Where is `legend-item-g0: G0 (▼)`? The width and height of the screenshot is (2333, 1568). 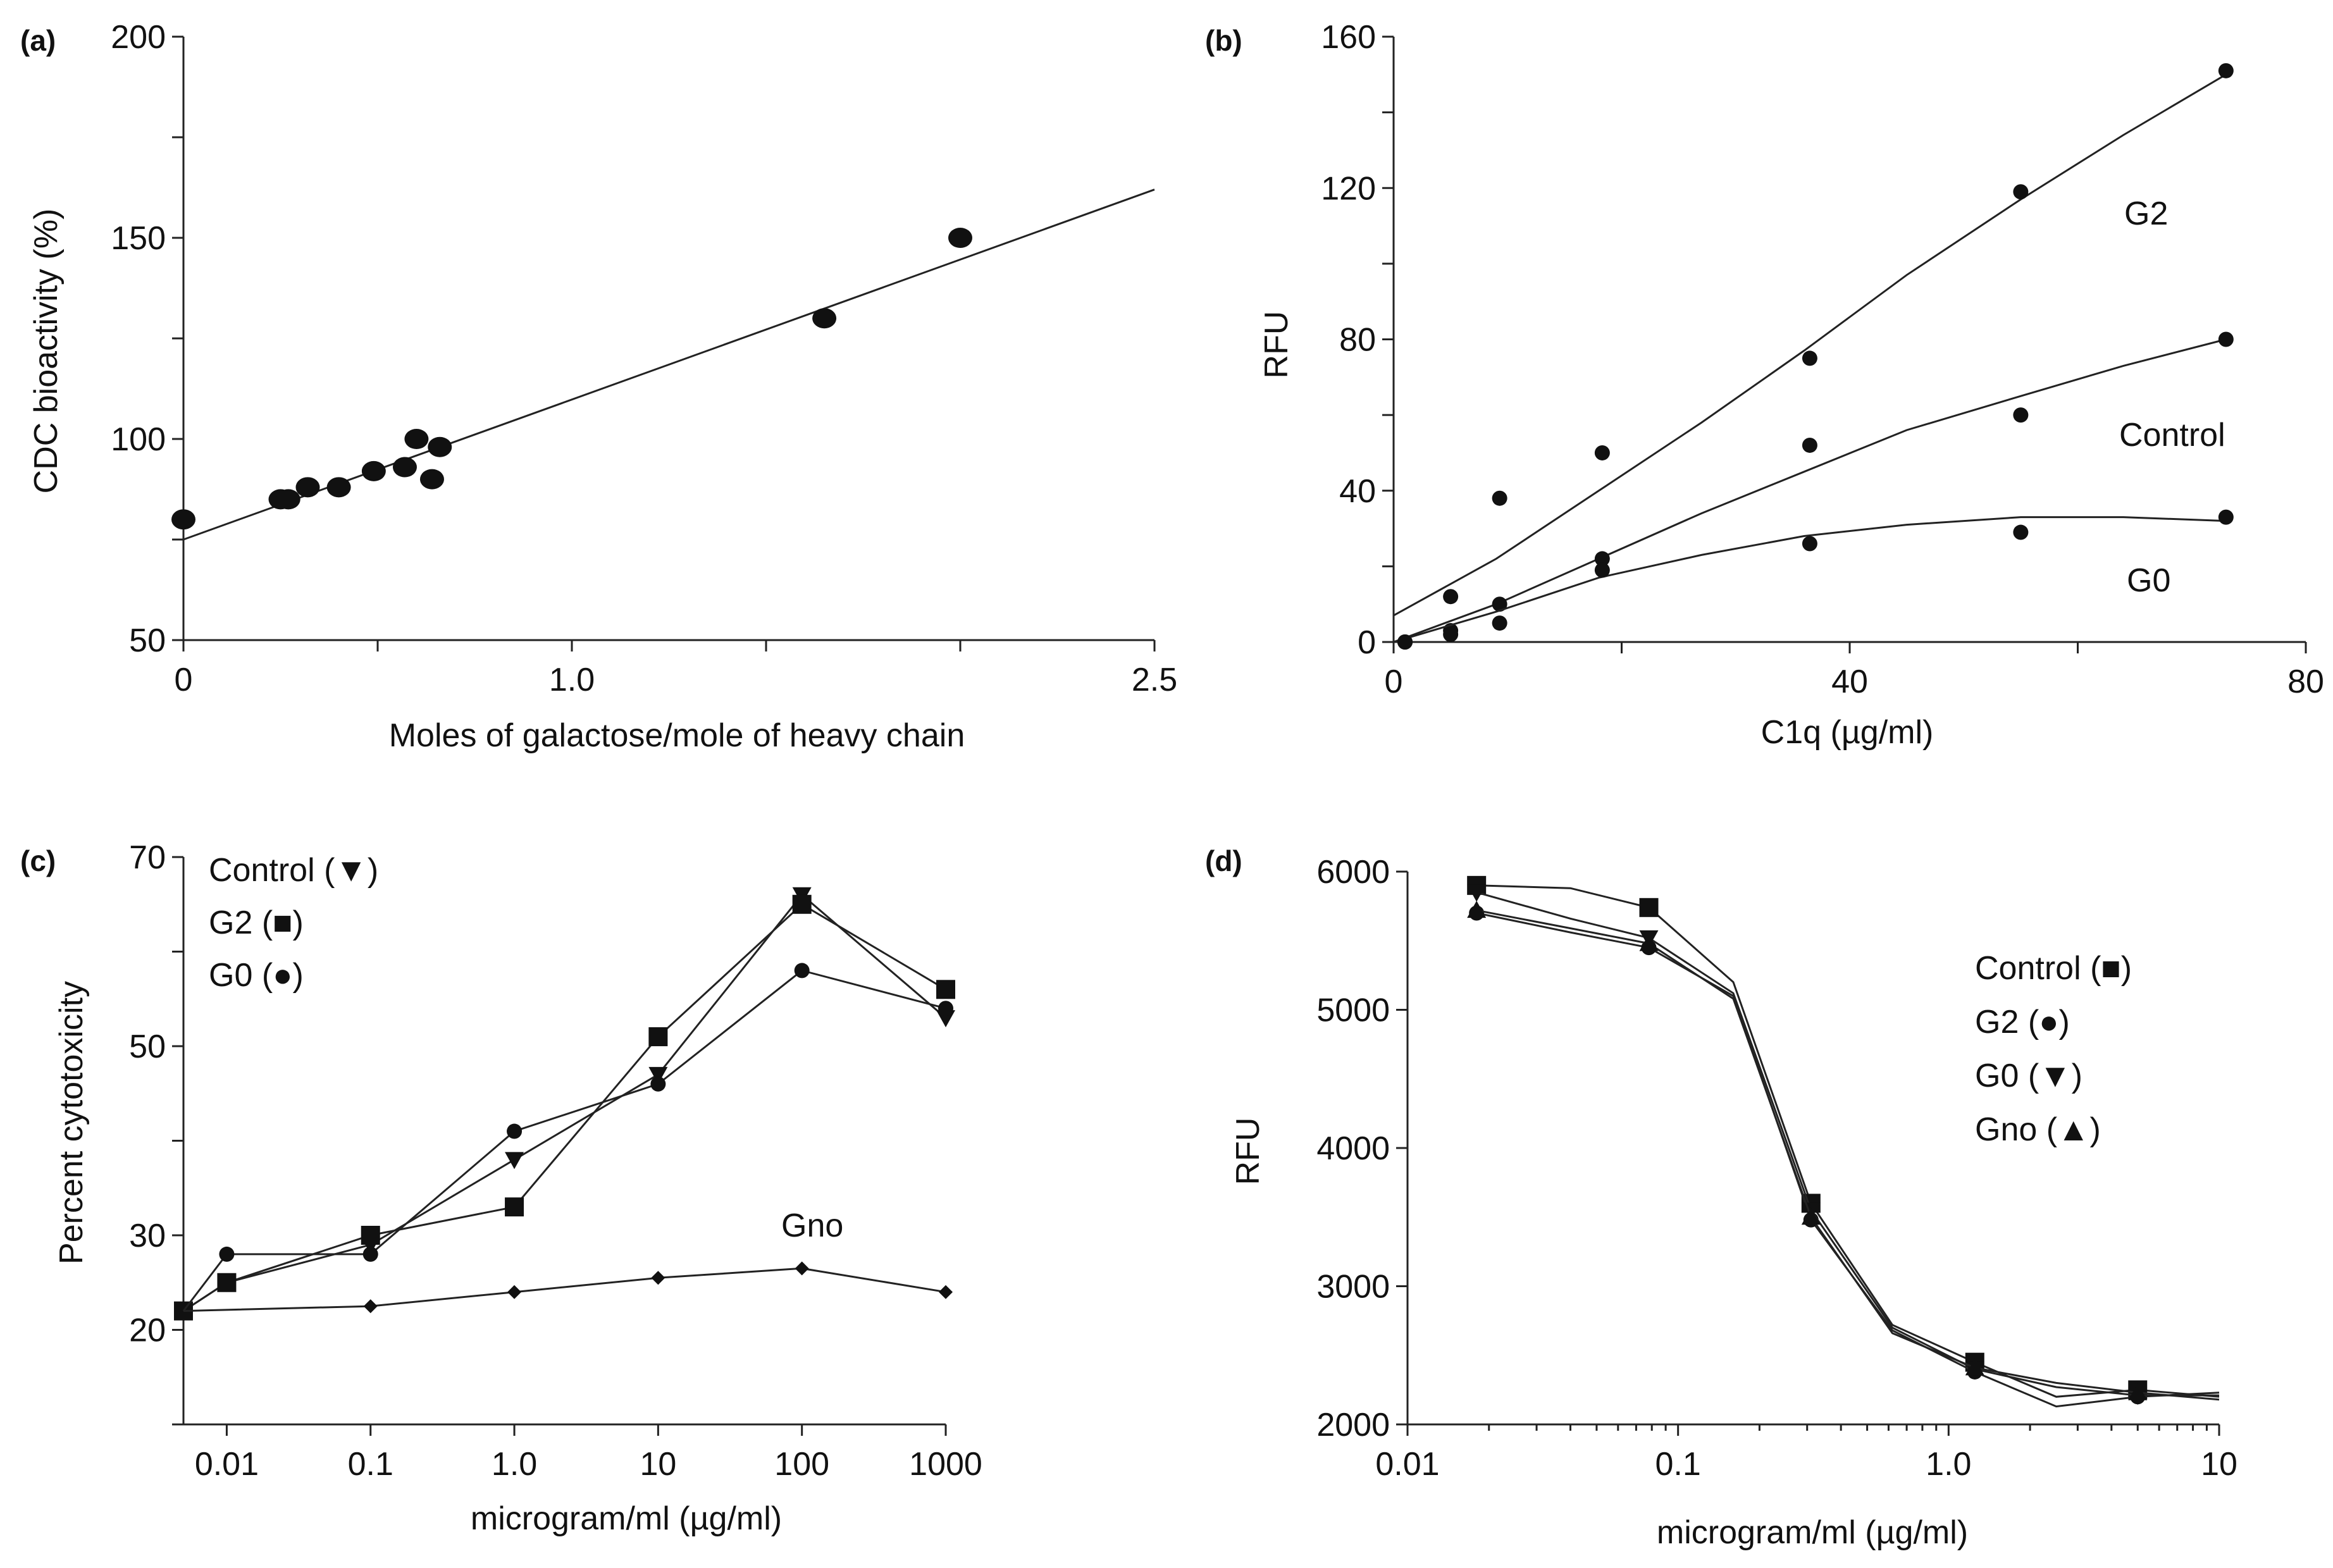
legend-item-g0: G0 (▼) is located at coordinates (2029, 1076).